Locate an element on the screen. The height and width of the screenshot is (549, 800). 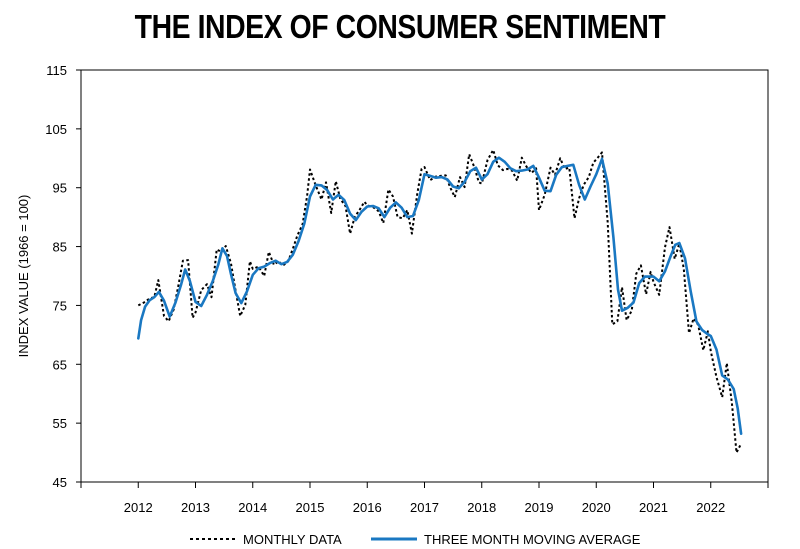
x-tick-label: 2014 is located at coordinates (252, 507).